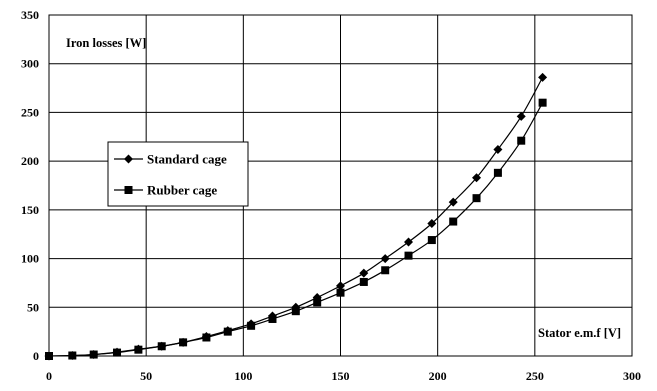 The image size is (657, 391). I want to click on x-tick-label: 150, so click(341, 376).